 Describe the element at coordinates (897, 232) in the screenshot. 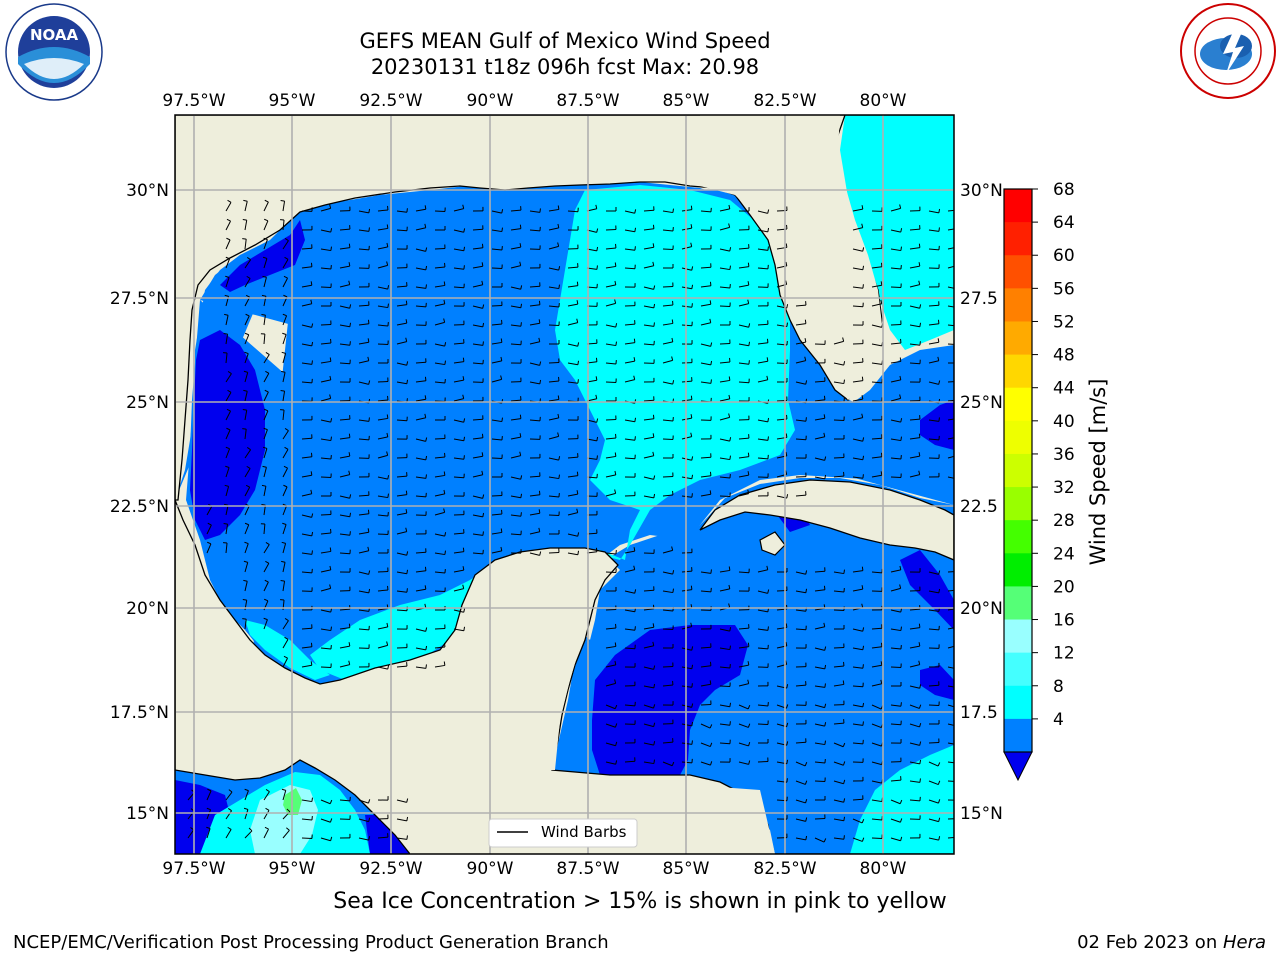

I see `wind-region-8-12-atlantic` at that location.